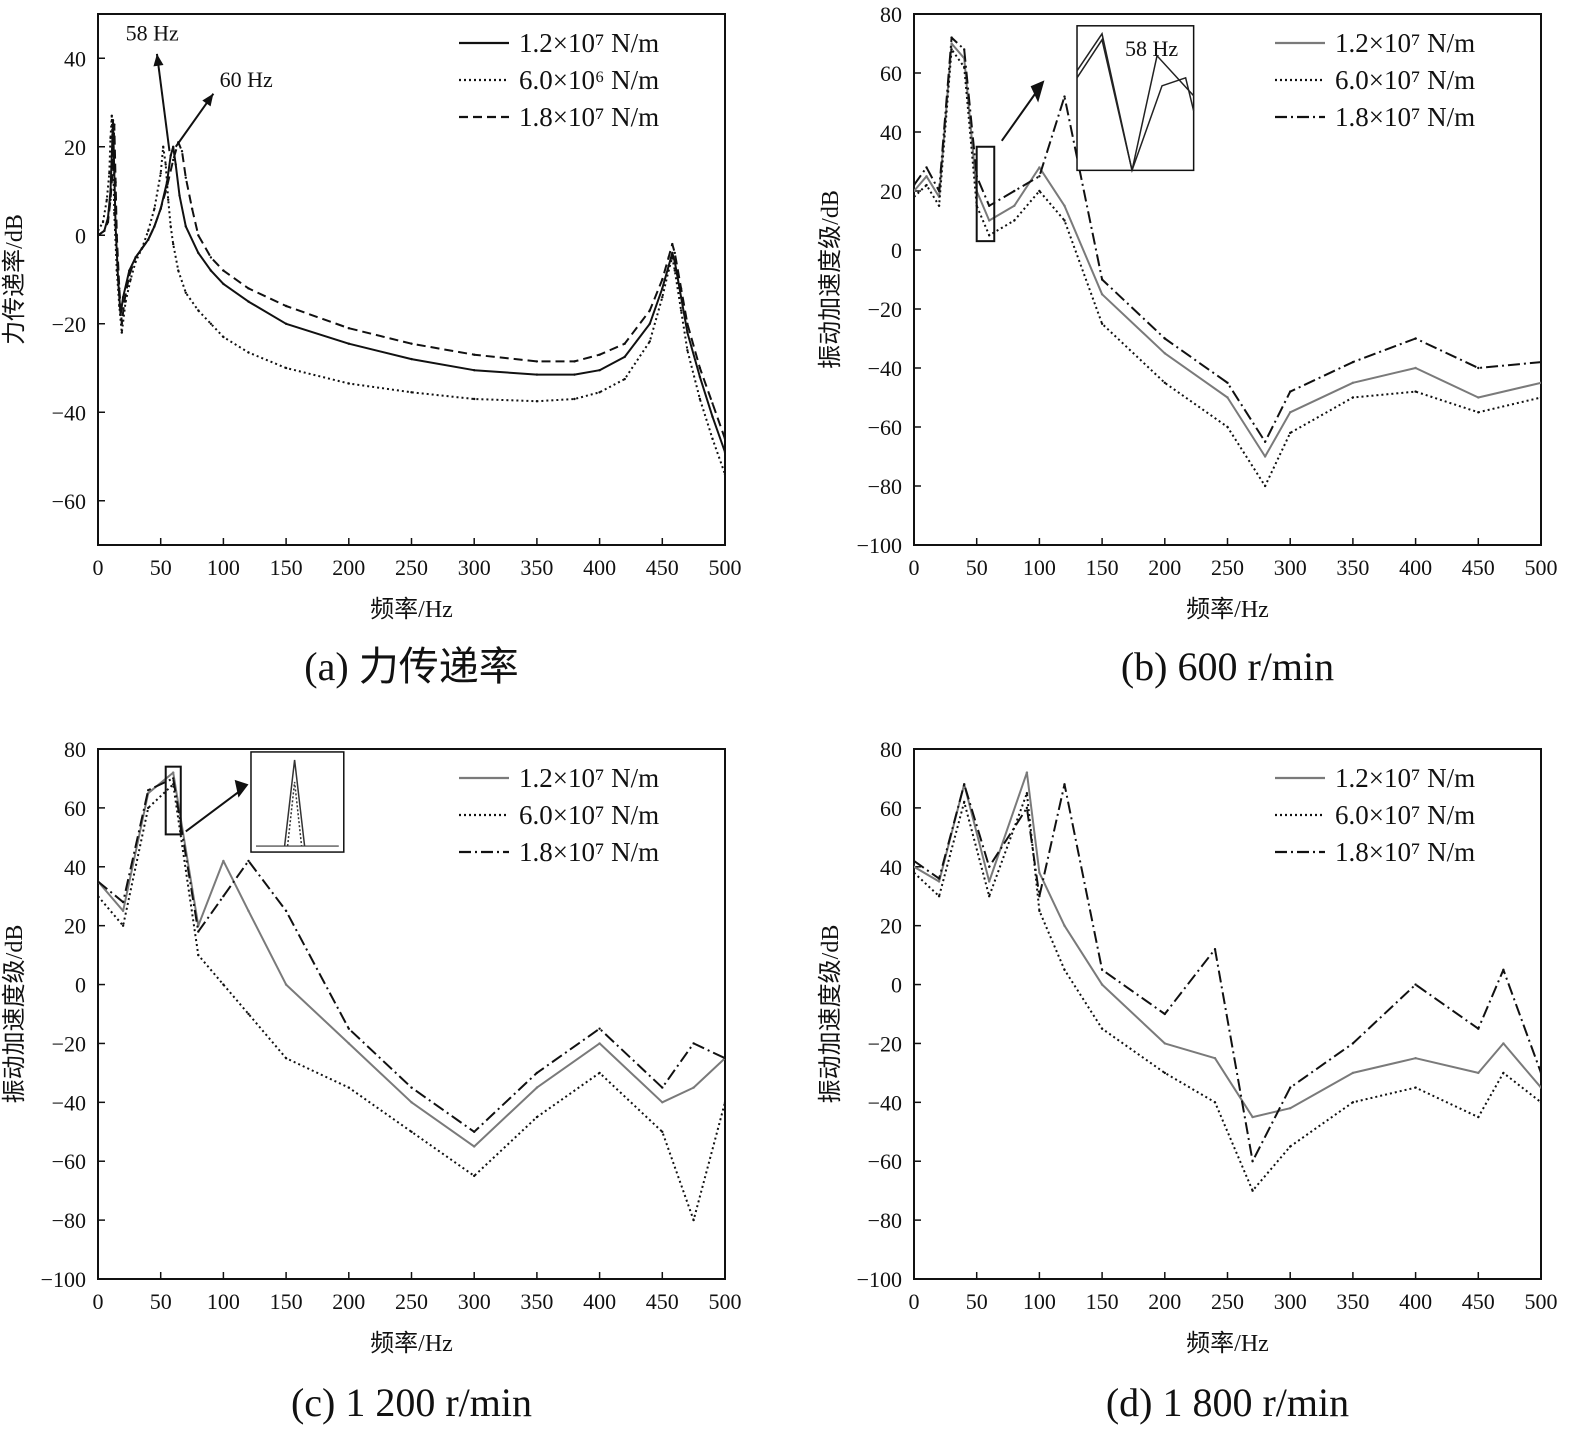  I want to click on x-tick-label: 150, so click(1102, 1301).